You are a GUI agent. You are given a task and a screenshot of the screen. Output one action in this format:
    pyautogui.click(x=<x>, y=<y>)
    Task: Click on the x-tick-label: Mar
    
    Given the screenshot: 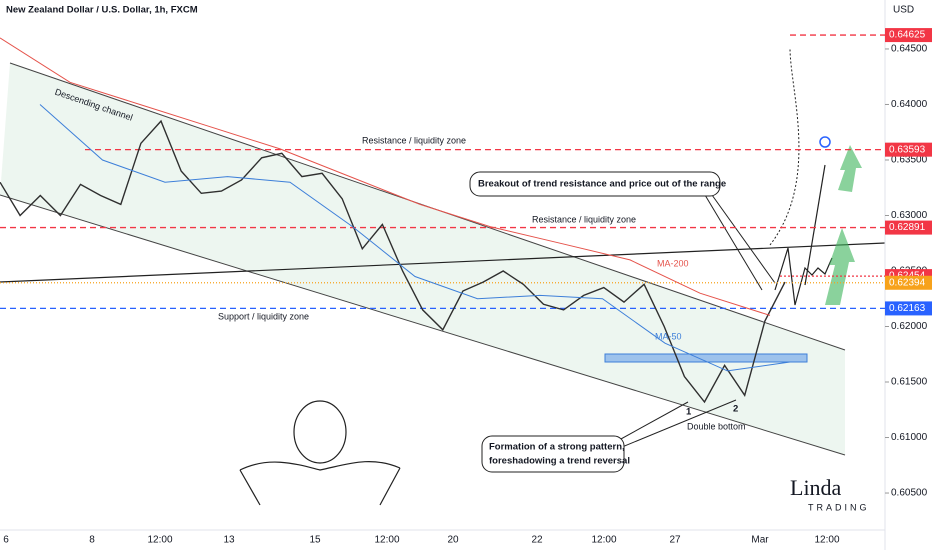 What is the action you would take?
    pyautogui.click(x=760, y=540)
    